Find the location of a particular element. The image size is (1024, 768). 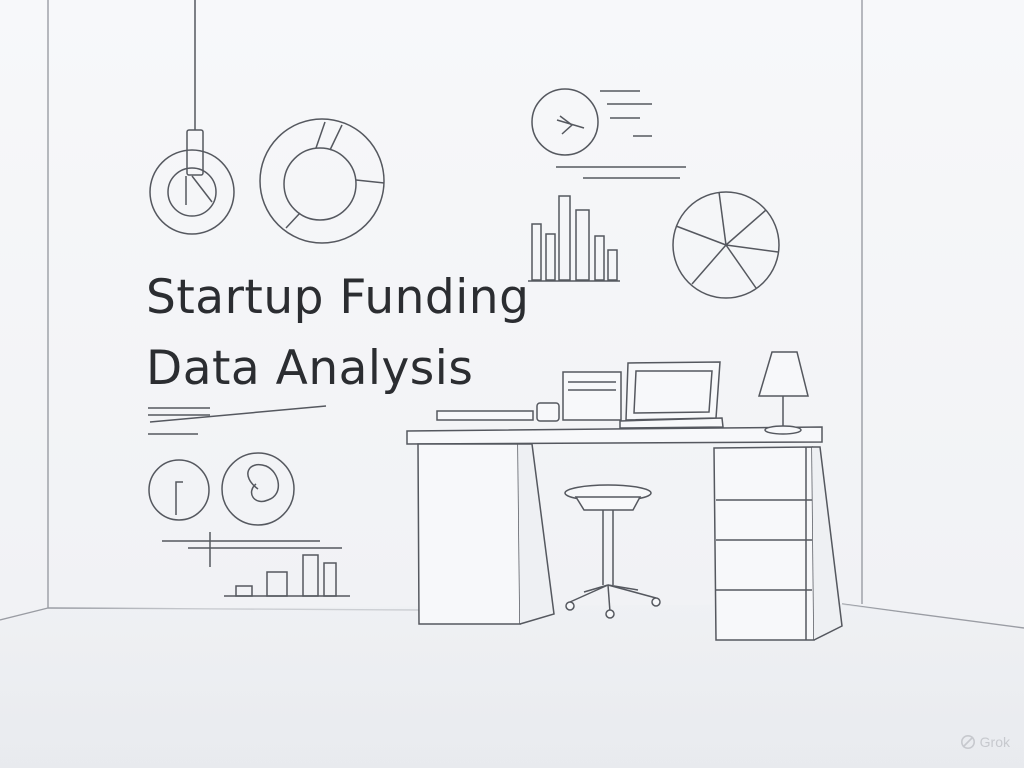

bottom-left-charts is located at coordinates (249, 524).